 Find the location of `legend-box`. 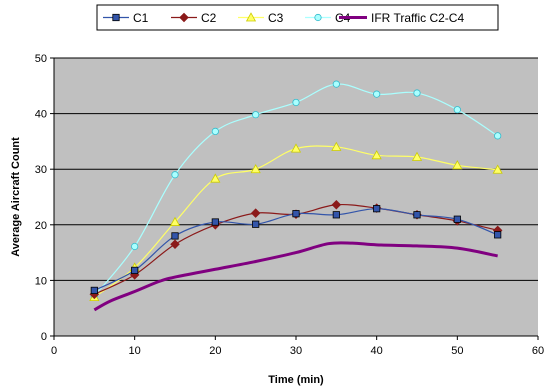

legend-box is located at coordinates (297, 17).